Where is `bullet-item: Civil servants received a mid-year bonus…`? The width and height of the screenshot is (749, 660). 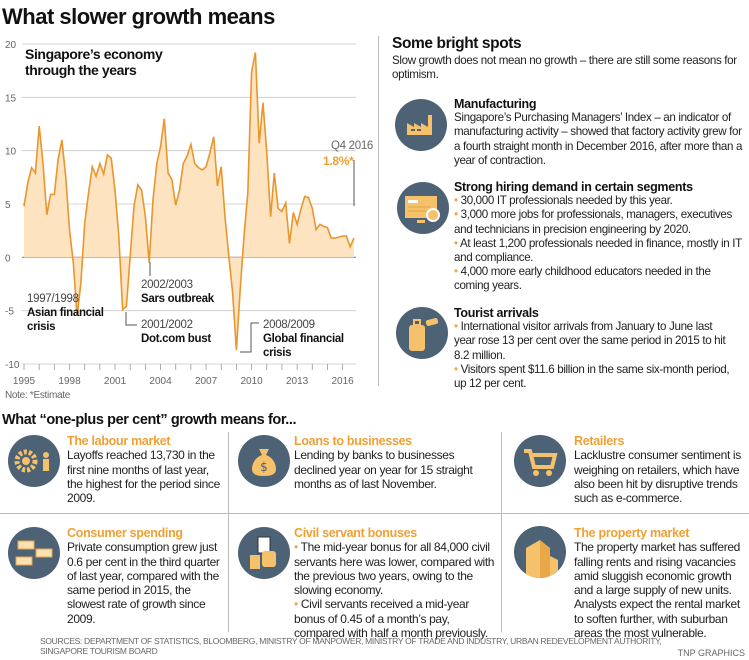
bullet-item: Civil servants received a mid-year bonus… is located at coordinates (396, 618).